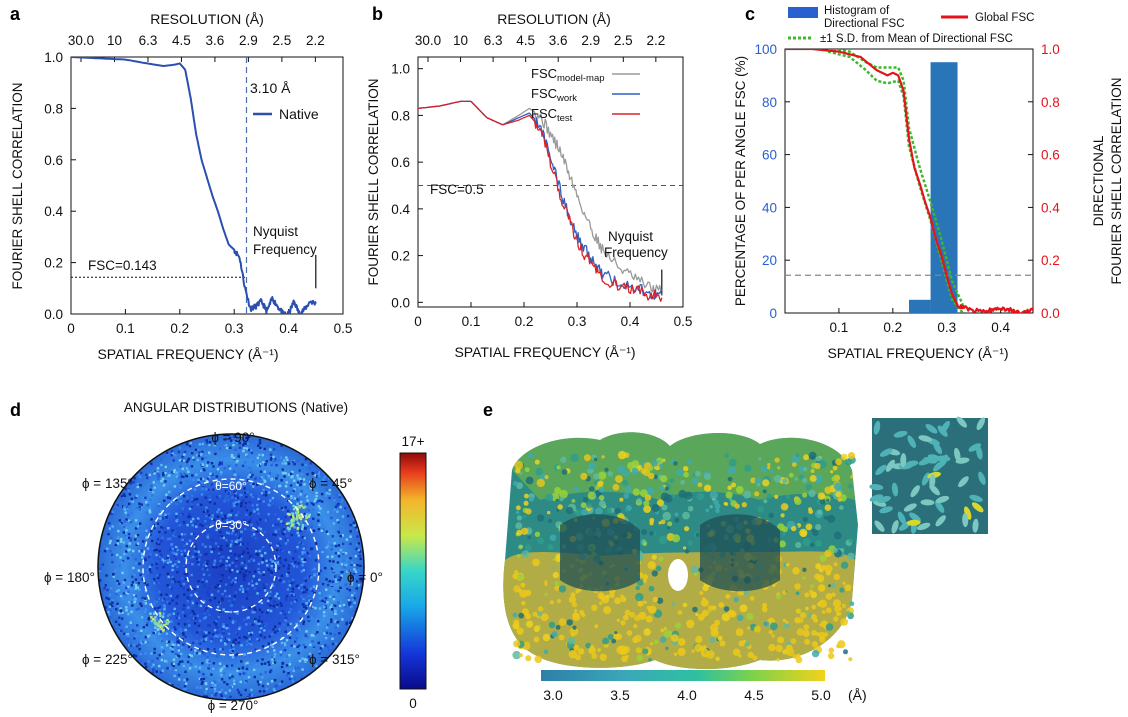 The height and width of the screenshot is (717, 1128). Describe the element at coordinates (909, 181) in the screenshot. I see `series-global-fsc` at that location.